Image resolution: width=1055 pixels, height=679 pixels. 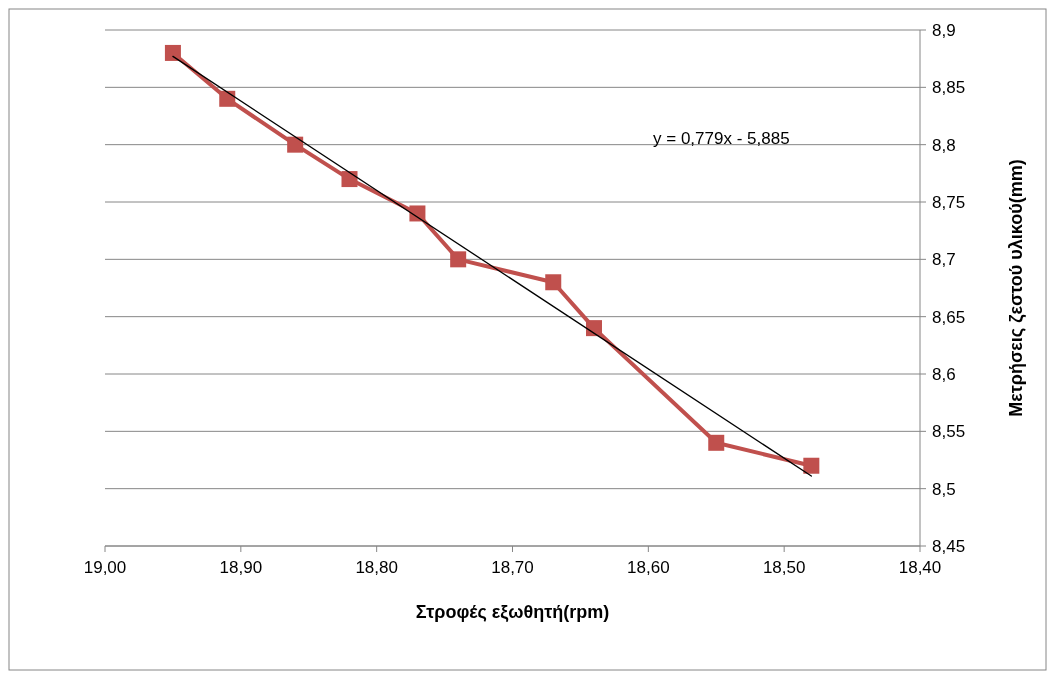 I want to click on x-tick-label: 18,80, so click(x=376, y=567).